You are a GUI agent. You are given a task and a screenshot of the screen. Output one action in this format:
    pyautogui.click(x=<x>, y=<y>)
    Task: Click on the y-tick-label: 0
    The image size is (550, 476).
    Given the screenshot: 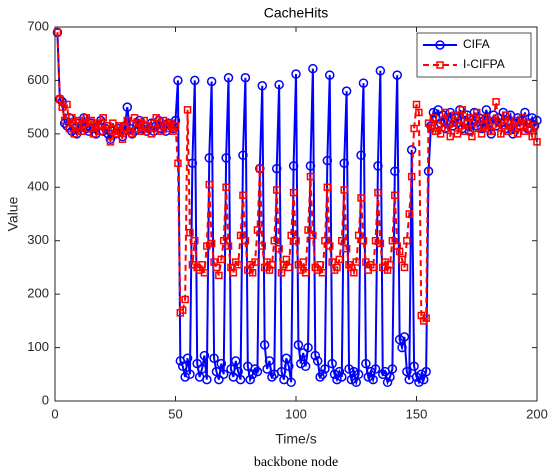 What is the action you would take?
    pyautogui.click(x=45, y=399)
    